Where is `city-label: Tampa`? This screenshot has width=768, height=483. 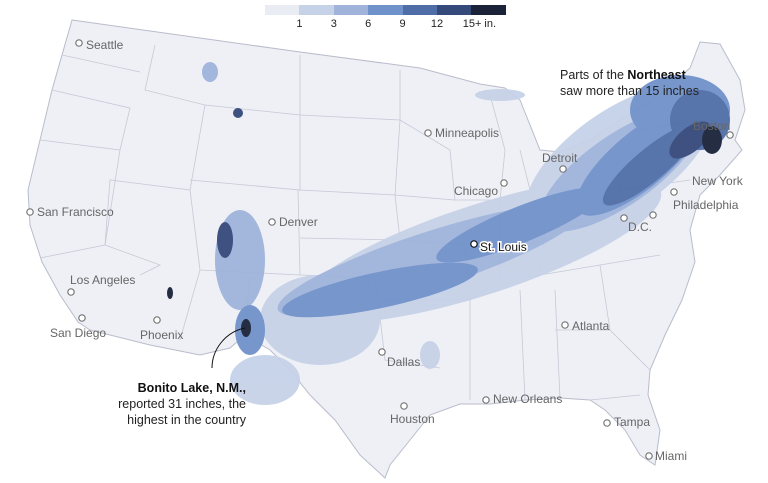
city-label: Tampa is located at coordinates (632, 422).